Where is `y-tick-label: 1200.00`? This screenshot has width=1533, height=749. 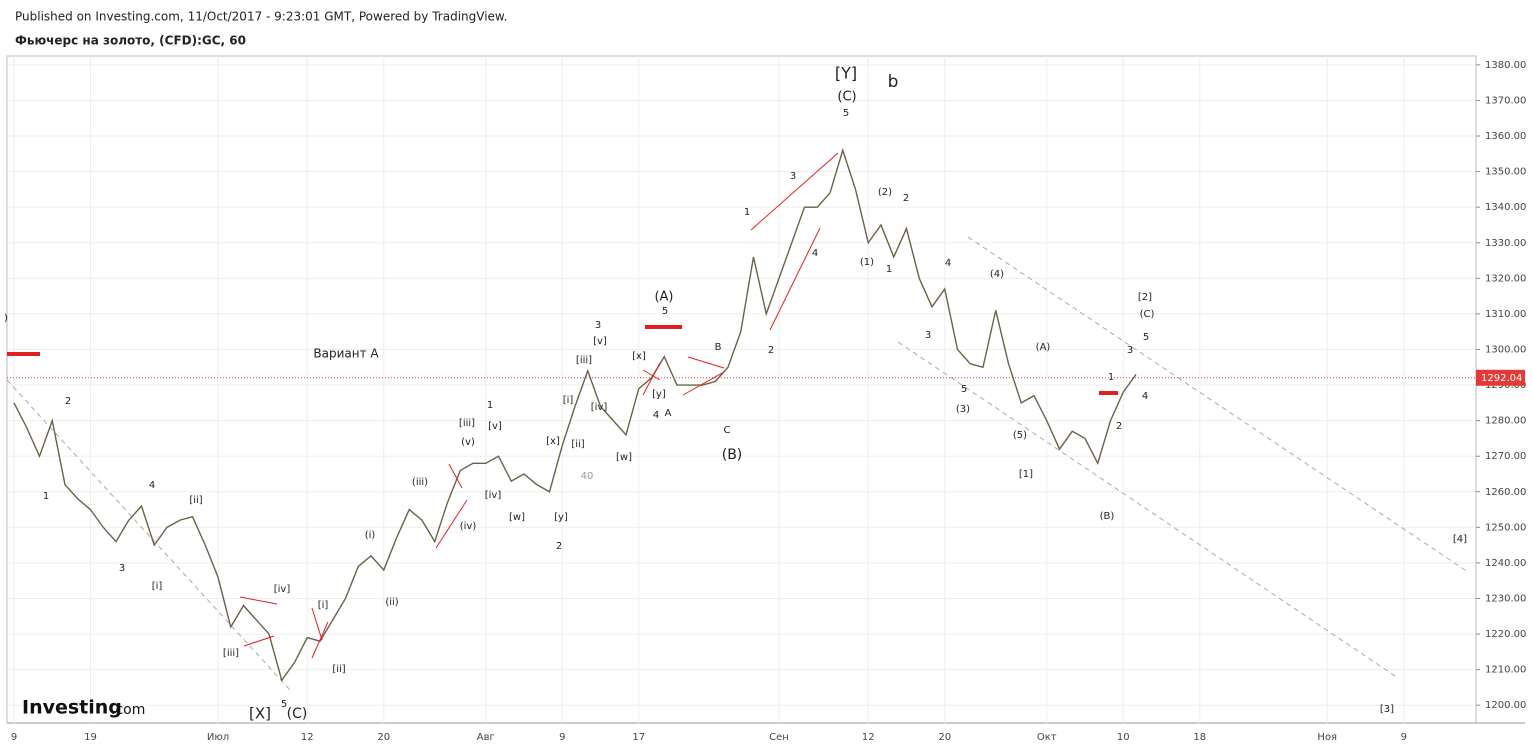 y-tick-label: 1200.00 is located at coordinates (1505, 705).